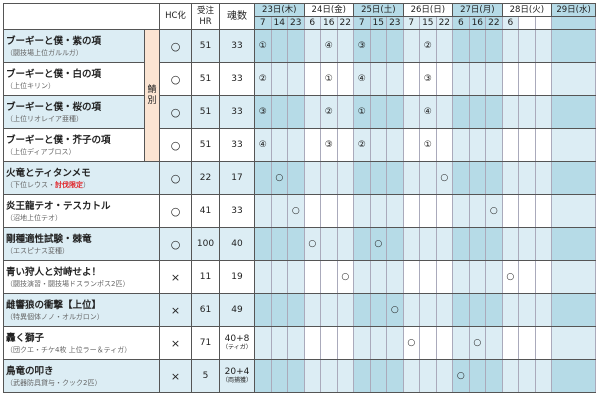  I want to click on quest-name: 轟く獅子, so click(25, 338).